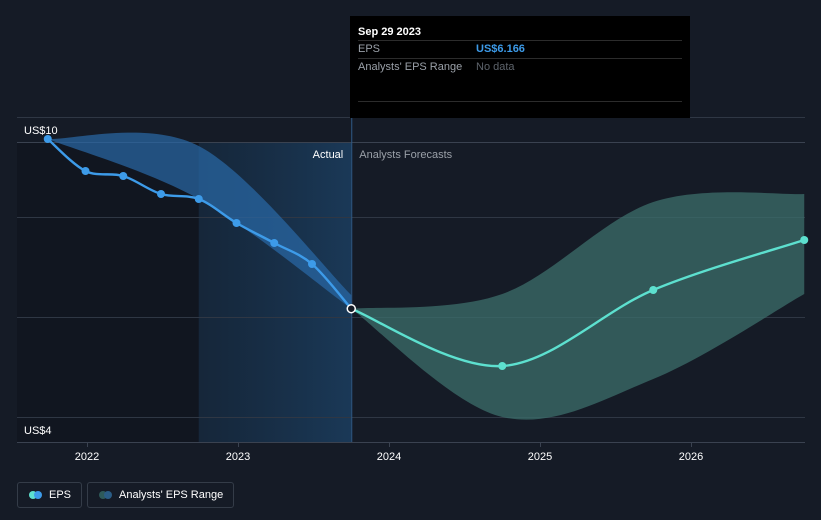  I want to click on x-tick-label: 2026, so click(691, 457).